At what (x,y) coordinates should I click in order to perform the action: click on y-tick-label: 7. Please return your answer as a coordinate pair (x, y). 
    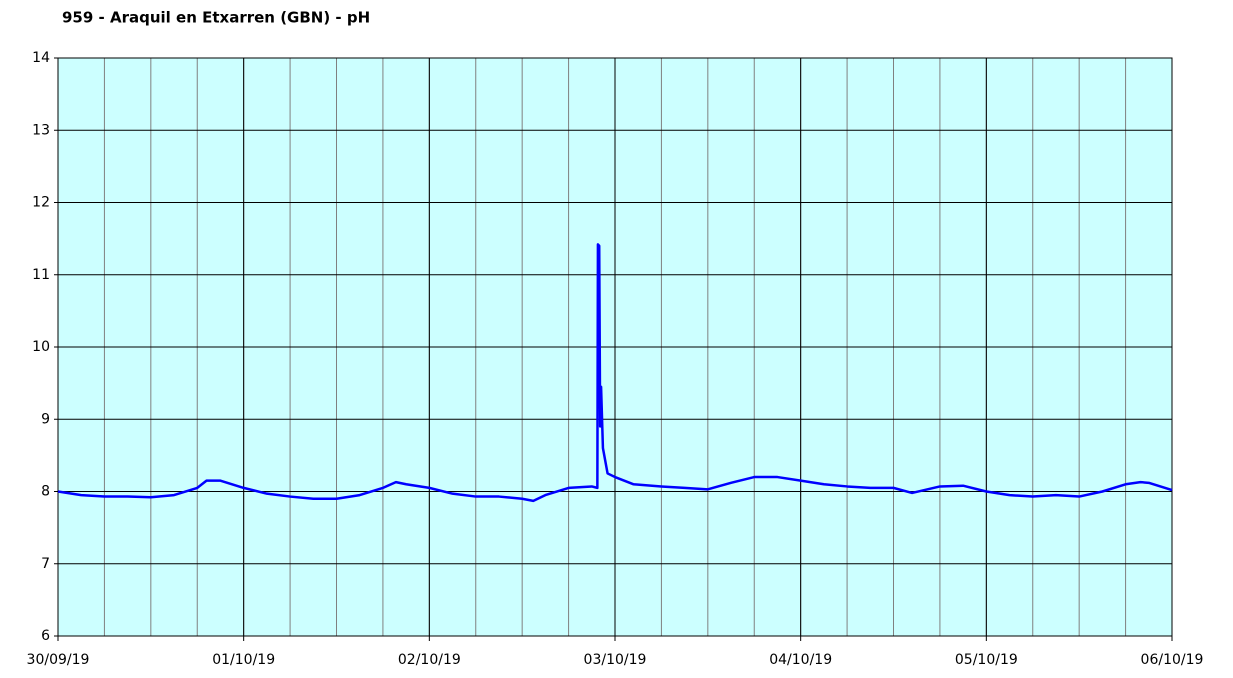
    Looking at the image, I should click on (45, 564).